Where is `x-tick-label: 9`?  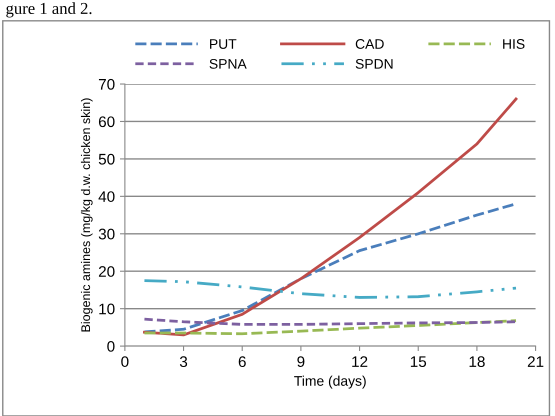
x-tick-label: 9 is located at coordinates (300, 362).